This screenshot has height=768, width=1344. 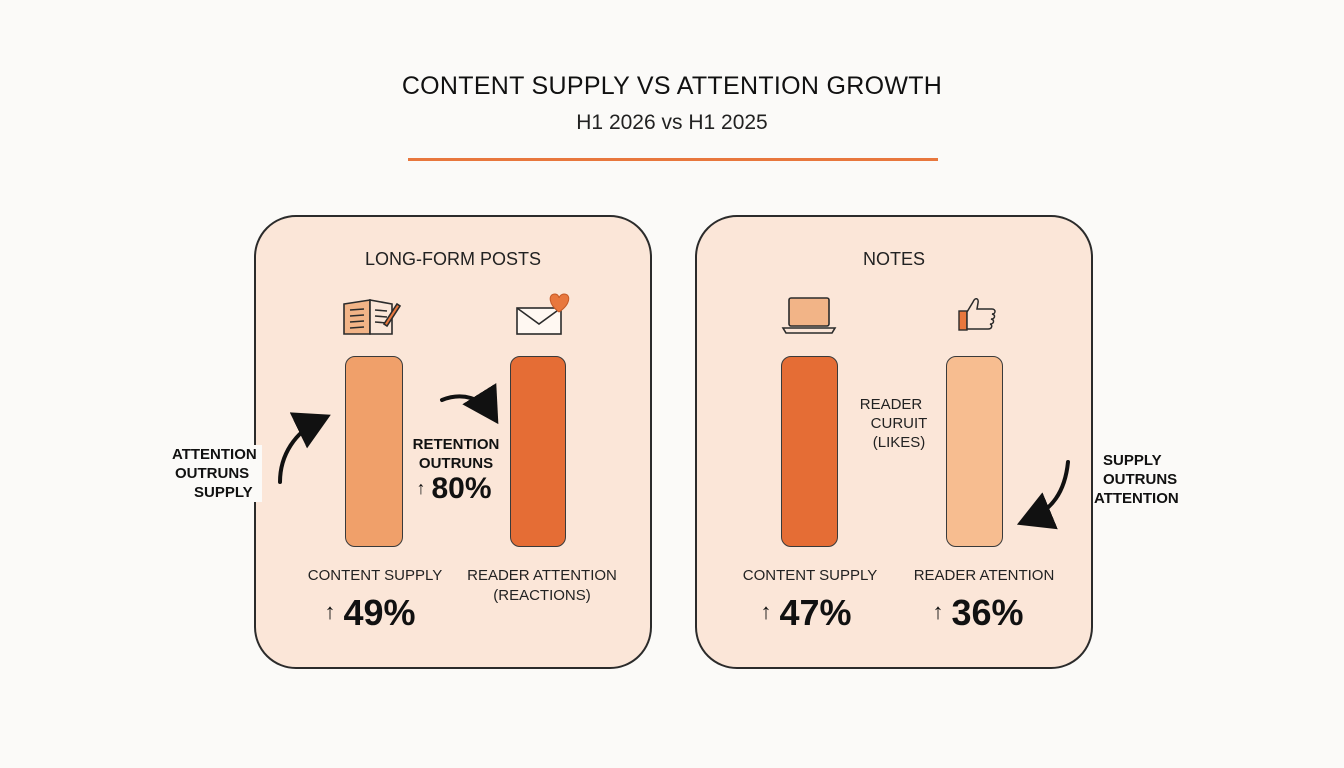 What do you see at coordinates (375, 575) in the screenshot?
I see `long-form-supply-label: CONTENT SUPPLY` at bounding box center [375, 575].